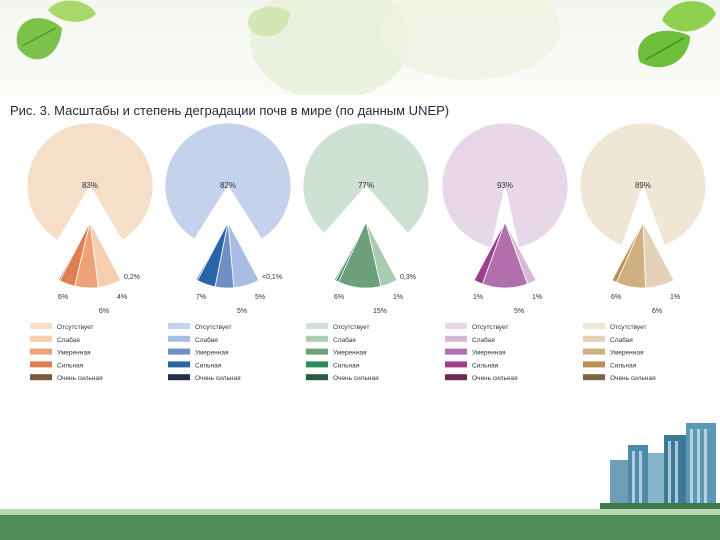 The height and width of the screenshot is (540, 720). What do you see at coordinates (201, 297) in the screenshot?
I see `value-label-slight: 7%` at bounding box center [201, 297].